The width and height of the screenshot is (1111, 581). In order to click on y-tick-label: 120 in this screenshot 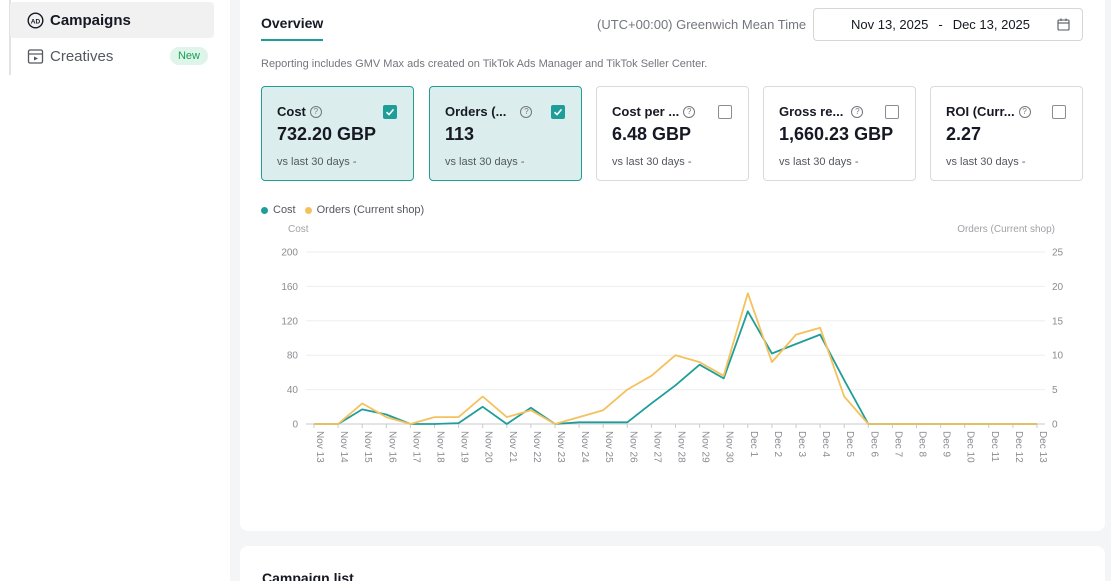, I will do `click(289, 321)`.